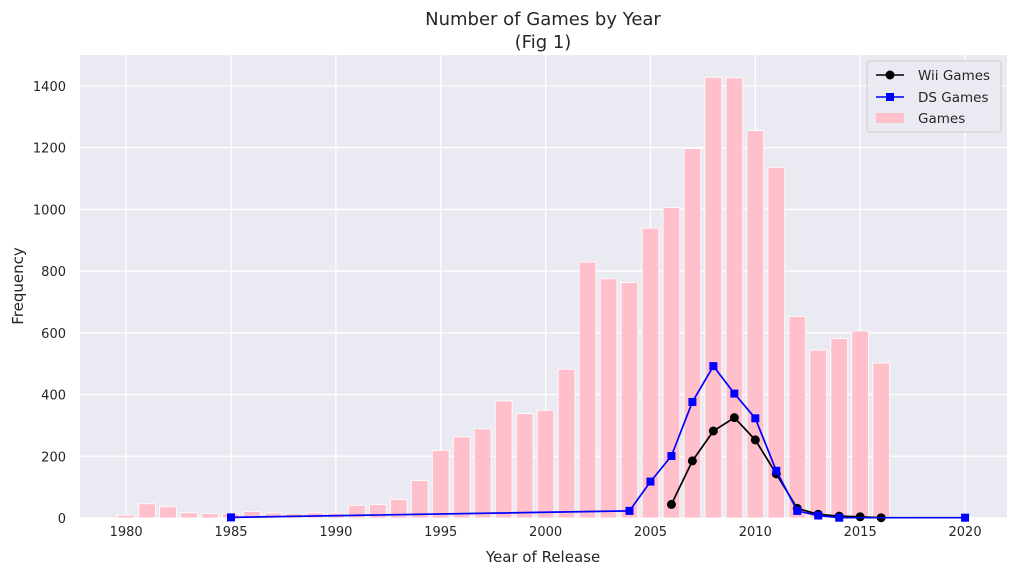 The width and height of the screenshot is (1017, 575). What do you see at coordinates (692, 333) in the screenshot?
I see `bar-2007` at bounding box center [692, 333].